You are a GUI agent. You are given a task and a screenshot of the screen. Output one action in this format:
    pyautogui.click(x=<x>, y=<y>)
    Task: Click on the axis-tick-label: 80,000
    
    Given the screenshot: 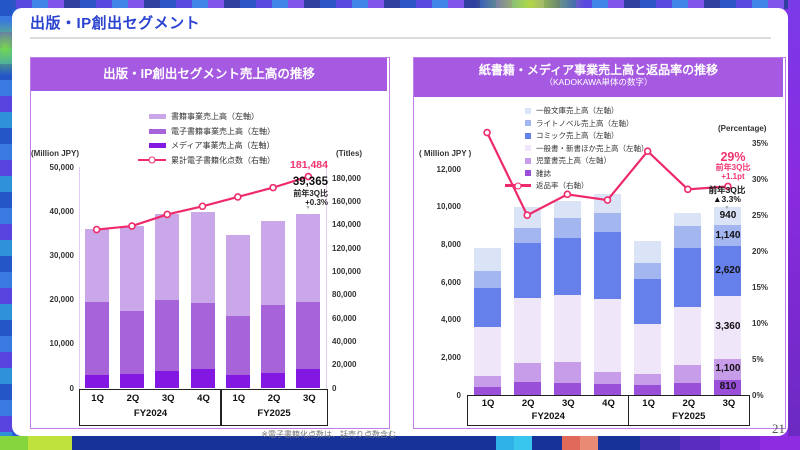 What is the action you would take?
    pyautogui.click(x=344, y=295)
    